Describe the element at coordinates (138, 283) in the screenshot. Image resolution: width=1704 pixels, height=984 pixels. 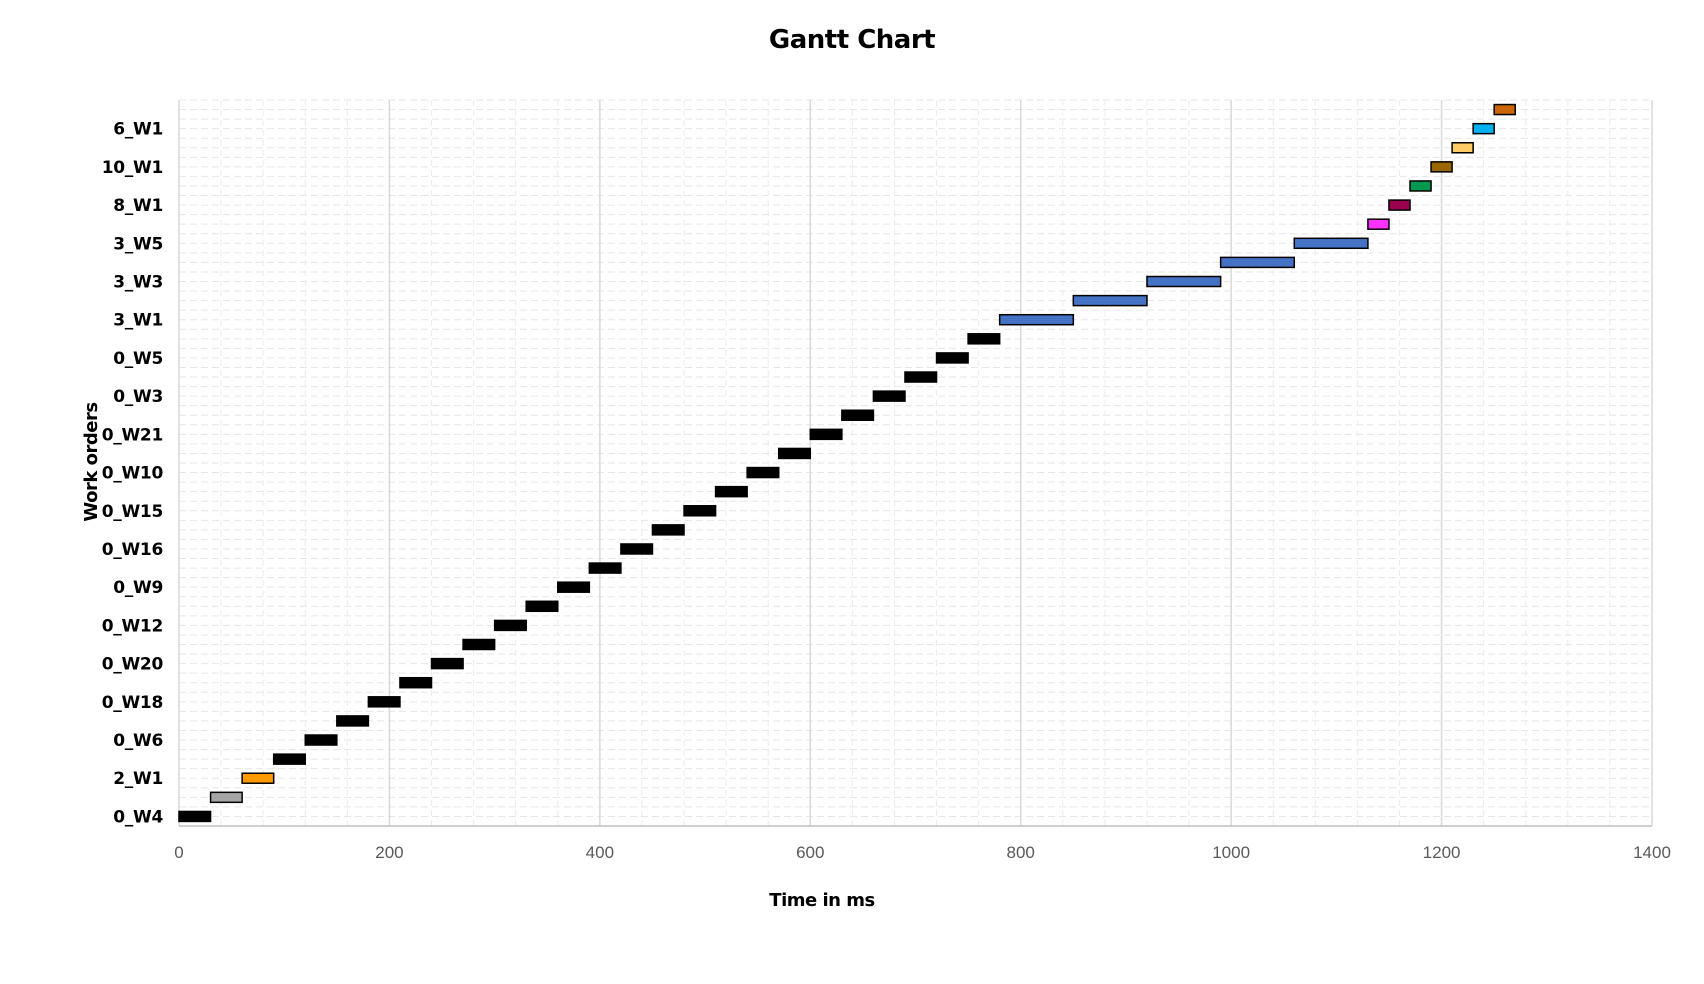
I see `y-tick-label: 3_W3` at that location.